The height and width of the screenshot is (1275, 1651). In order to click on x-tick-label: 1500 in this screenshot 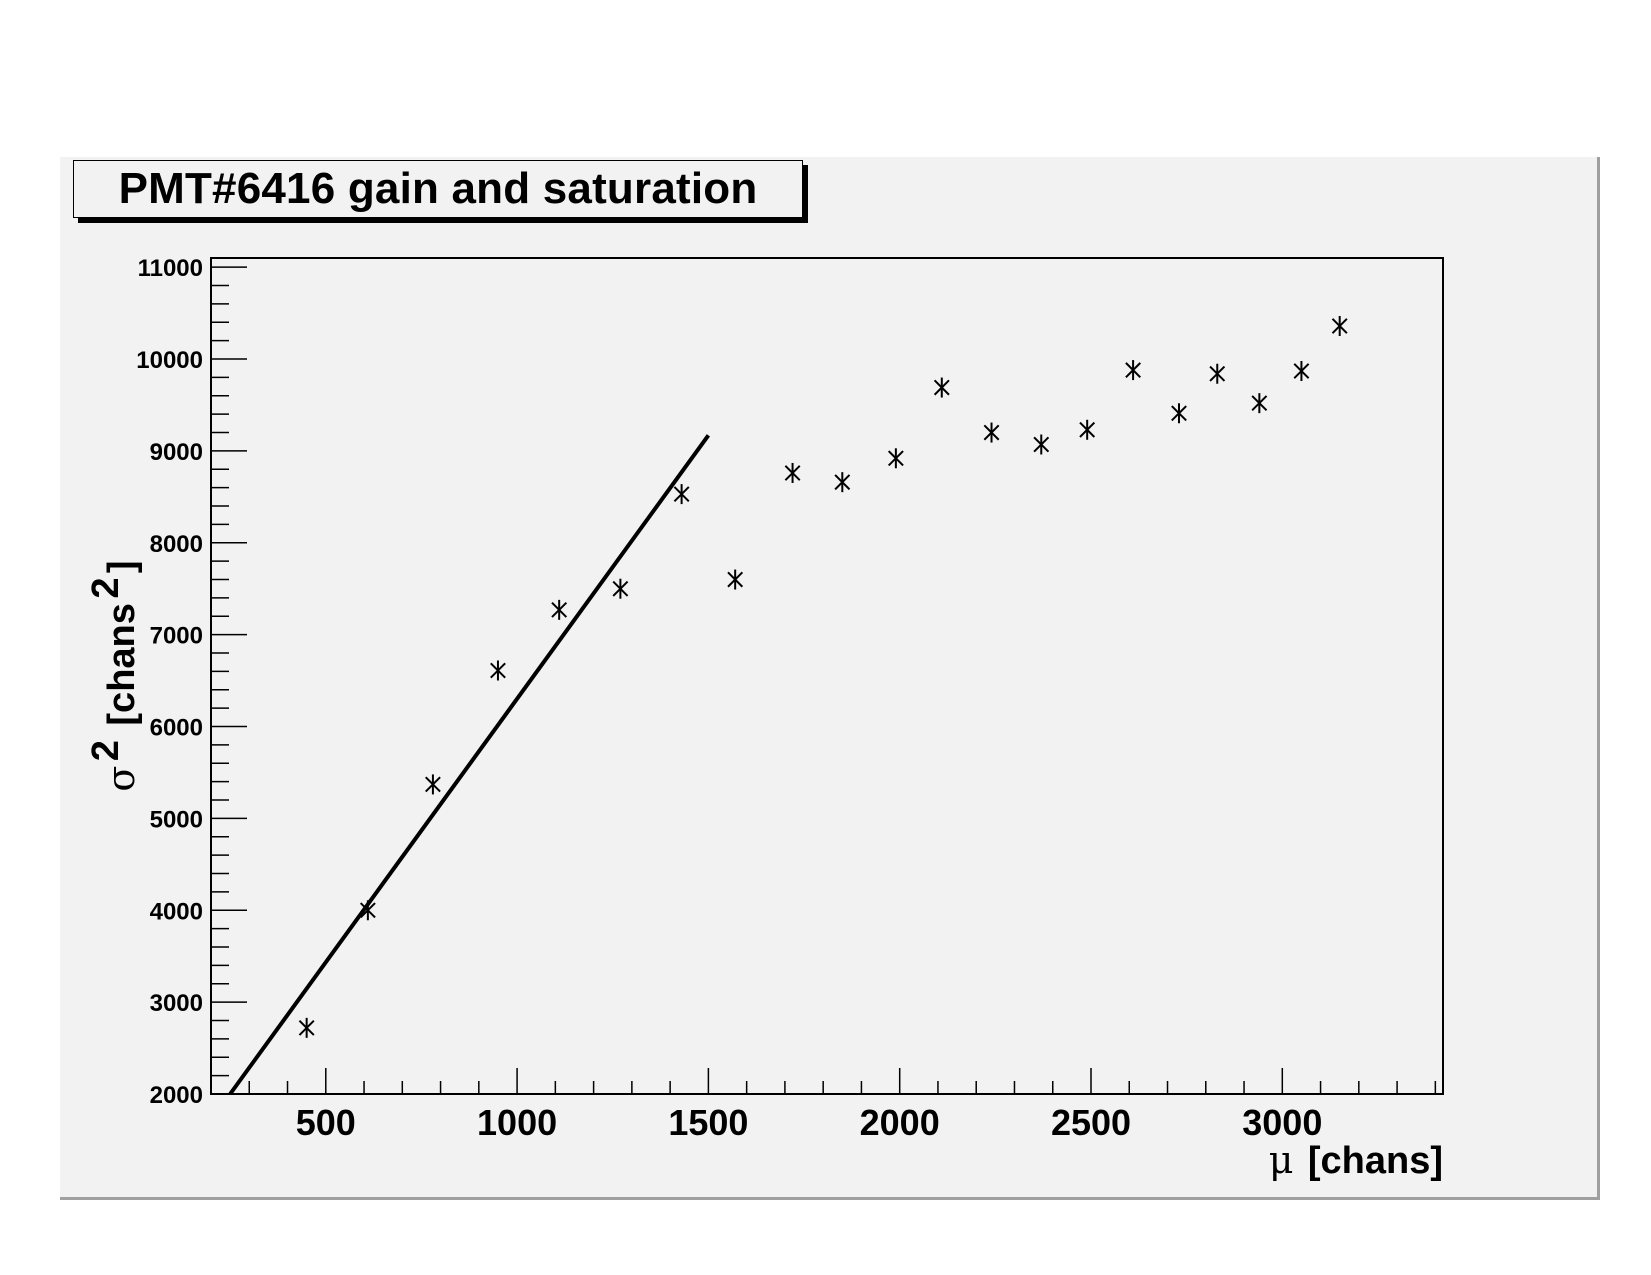, I will do `click(708, 1122)`.